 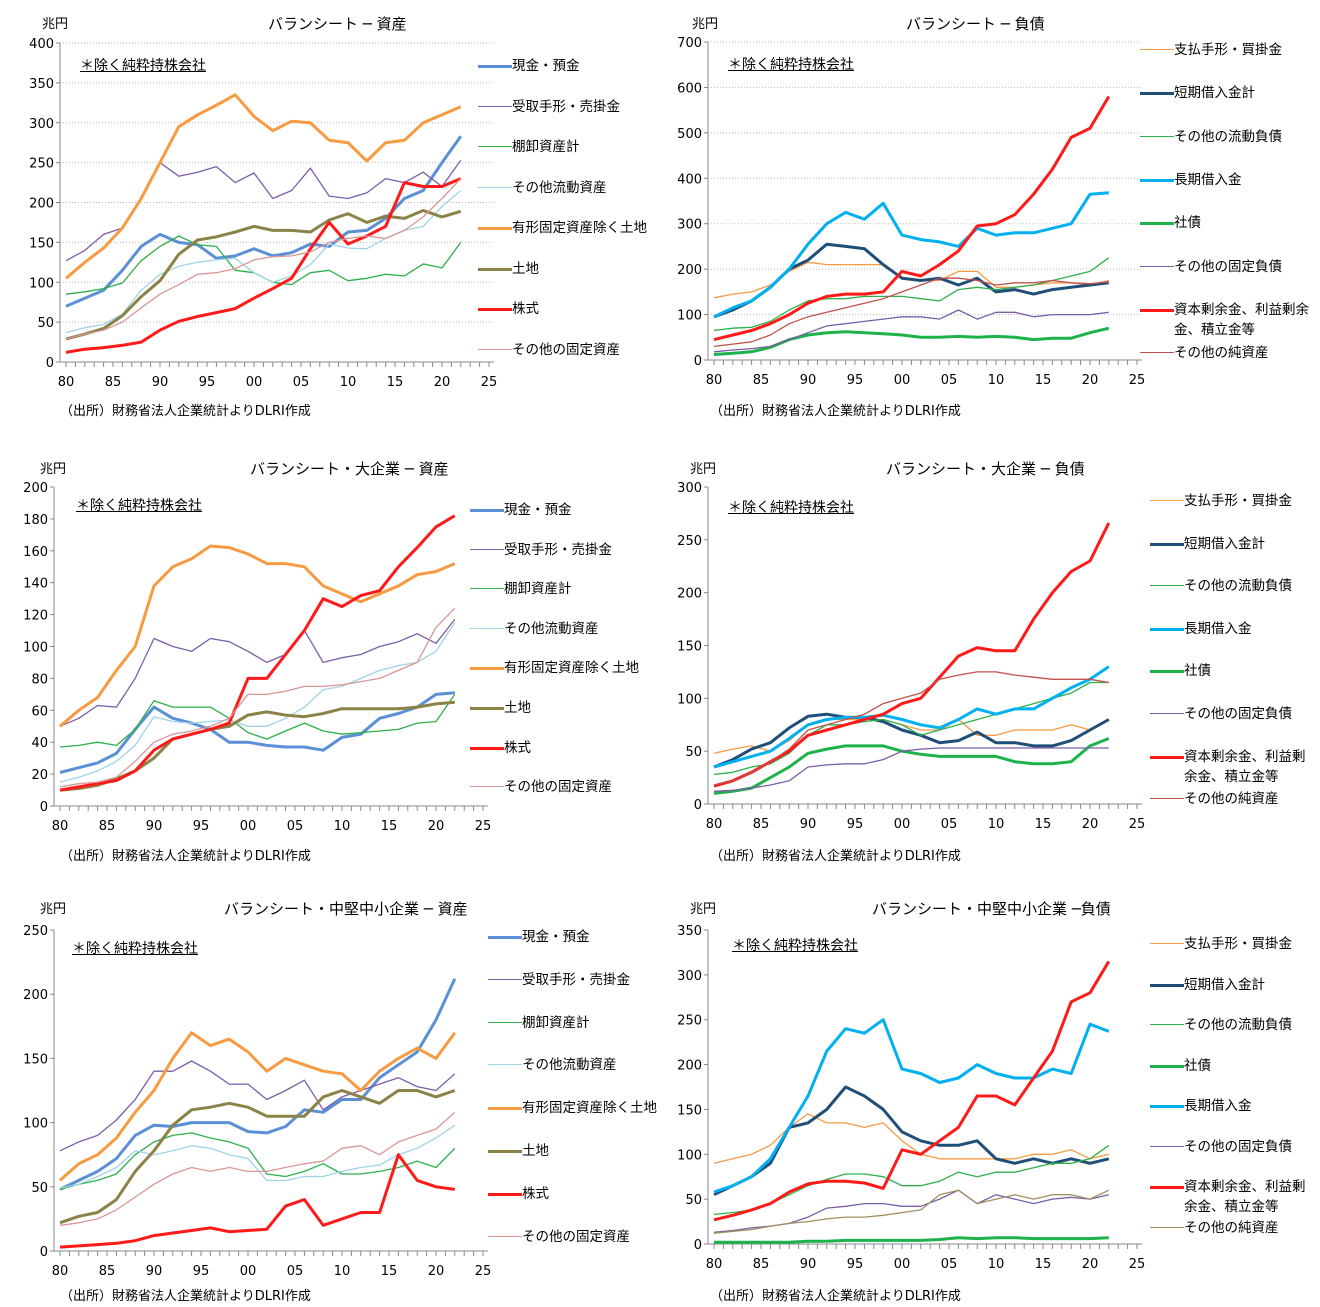 I want to click on legend-label: 棚卸資産計, so click(x=556, y=1022).